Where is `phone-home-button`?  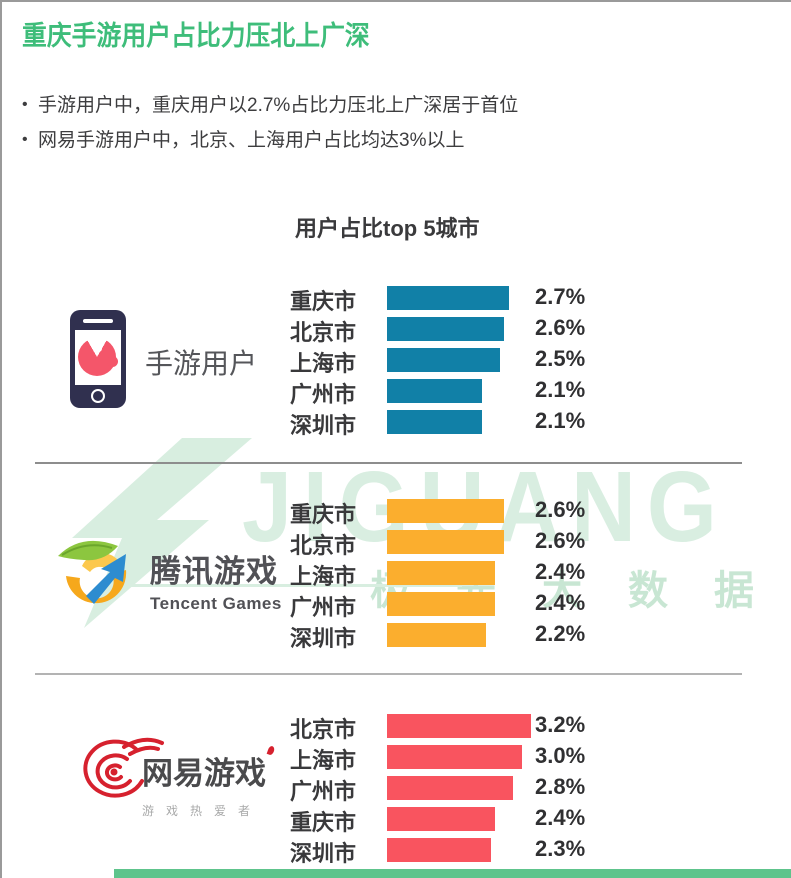
phone-home-button is located at coordinates (98, 396).